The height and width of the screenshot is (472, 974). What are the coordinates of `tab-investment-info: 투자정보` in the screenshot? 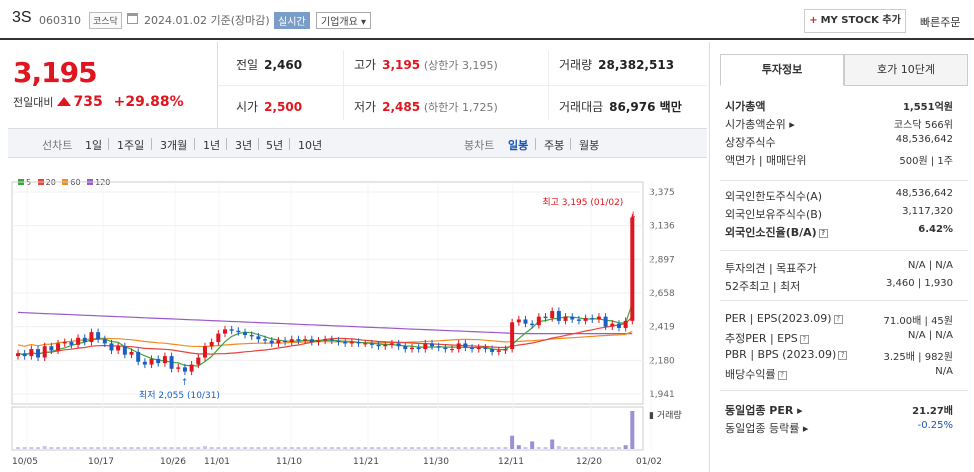 It's located at (782, 70).